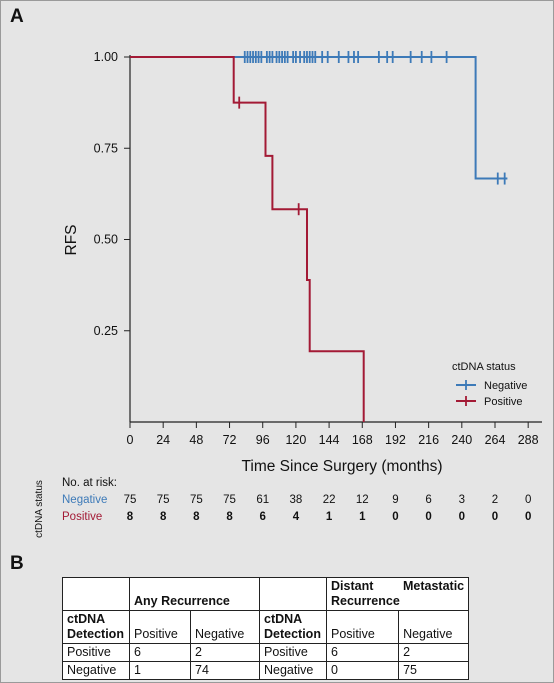 The height and width of the screenshot is (683, 554). Describe the element at coordinates (106, 57) in the screenshot. I see `y-tick-label: 1.00` at that location.